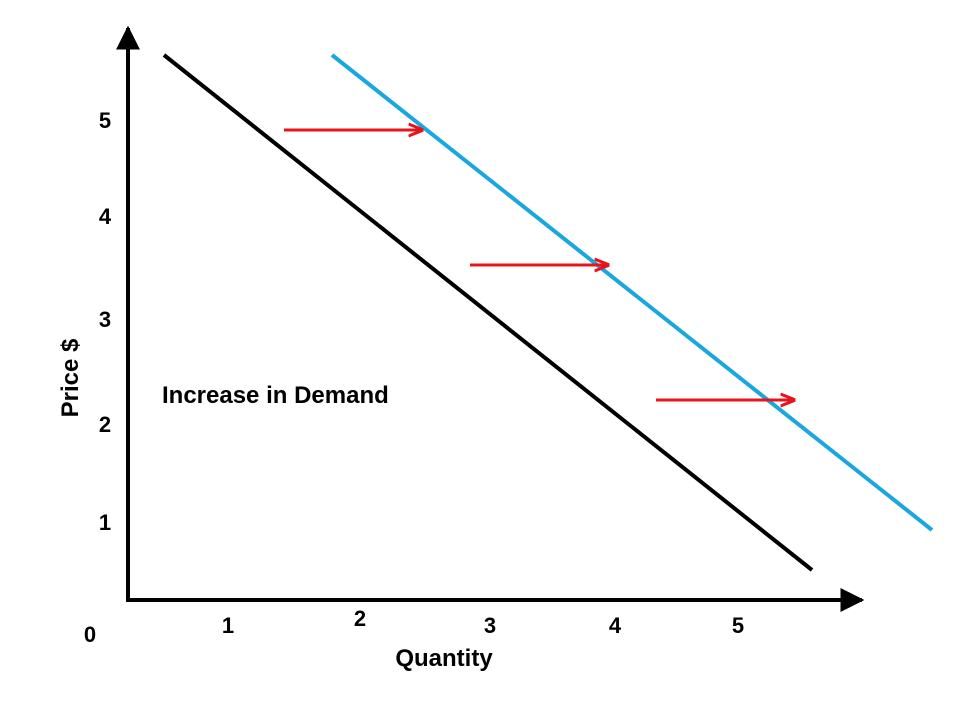 Image resolution: width=960 pixels, height=720 pixels. I want to click on y-tick-label-1: 1, so click(105, 522).